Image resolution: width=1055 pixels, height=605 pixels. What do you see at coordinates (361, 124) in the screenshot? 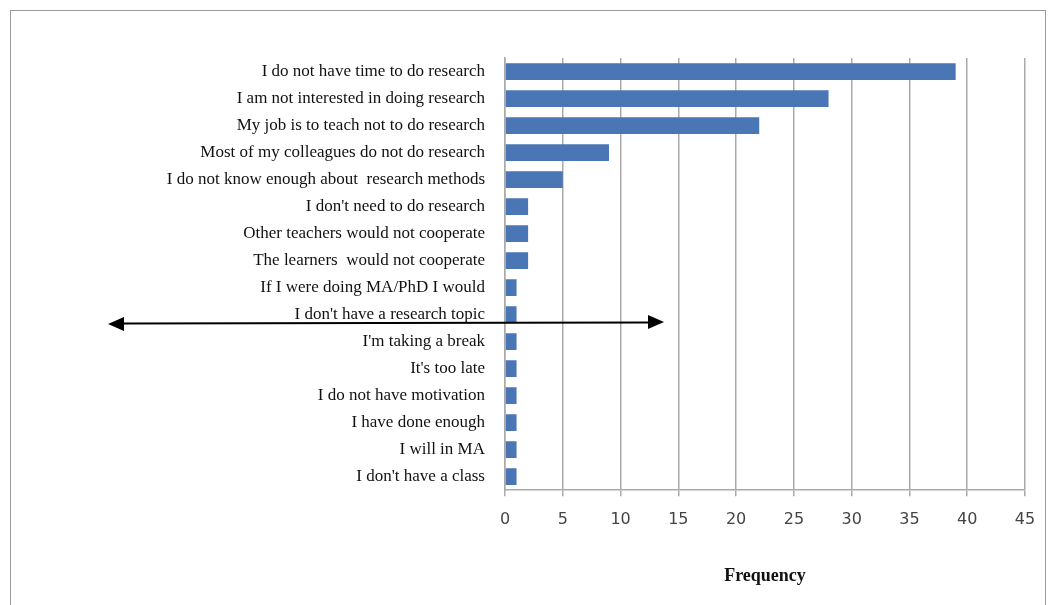
I see `y-tick-label: My job is to teach not to do research` at bounding box center [361, 124].